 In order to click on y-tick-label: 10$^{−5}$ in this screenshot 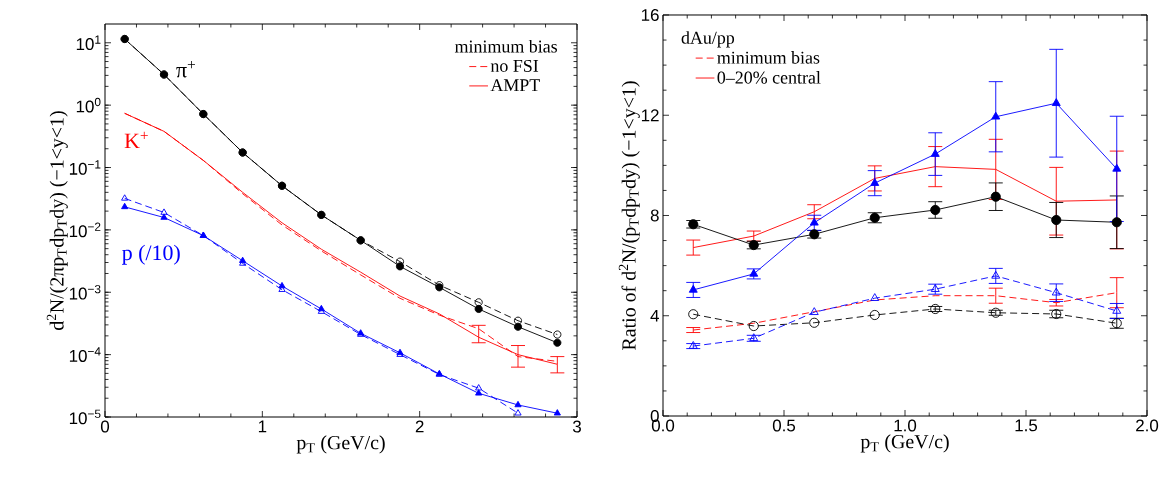, I will do `click(85, 417)`.